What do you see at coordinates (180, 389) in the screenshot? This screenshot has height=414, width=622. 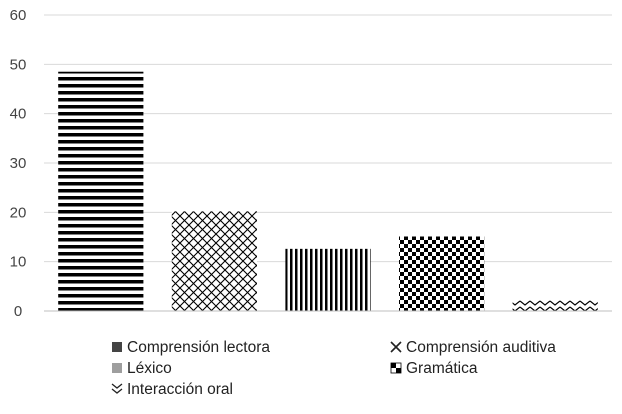 I see `legend-label: Interacción oral` at bounding box center [180, 389].